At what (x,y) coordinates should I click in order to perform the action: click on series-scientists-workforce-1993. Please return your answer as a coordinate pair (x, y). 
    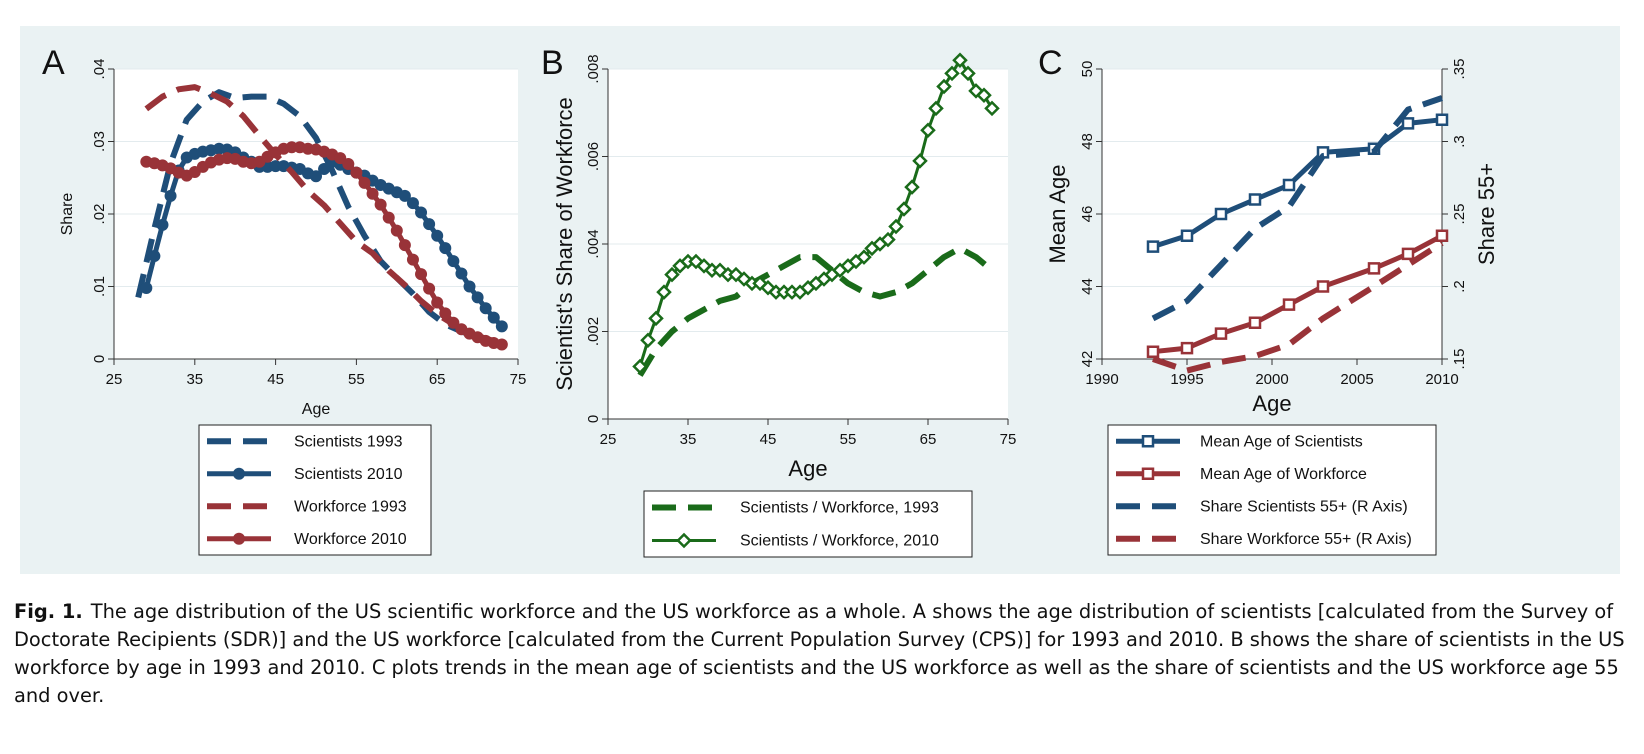
    Looking at the image, I should click on (815, 311).